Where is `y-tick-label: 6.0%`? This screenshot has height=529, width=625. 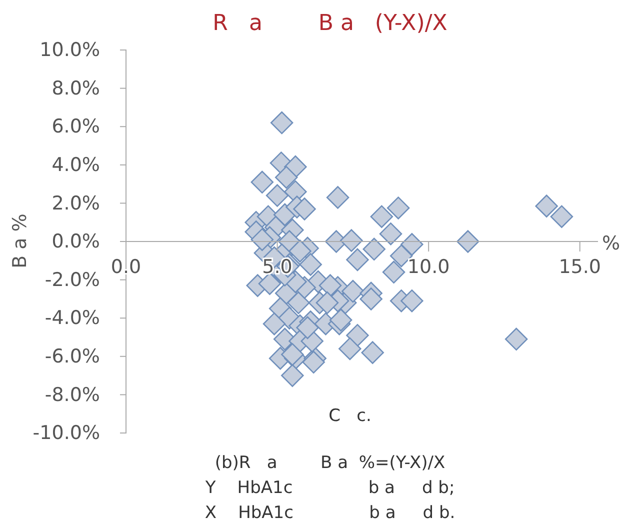
y-tick-label: 6.0% is located at coordinates (76, 127).